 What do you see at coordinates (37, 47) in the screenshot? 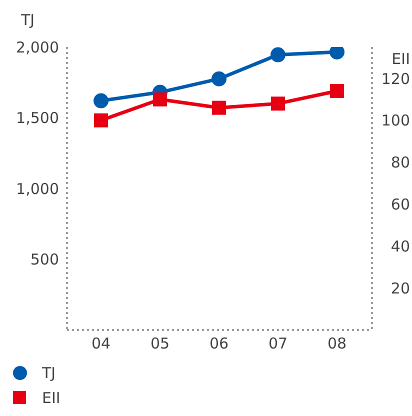
I see `y-tick-label: 2,000` at bounding box center [37, 47].